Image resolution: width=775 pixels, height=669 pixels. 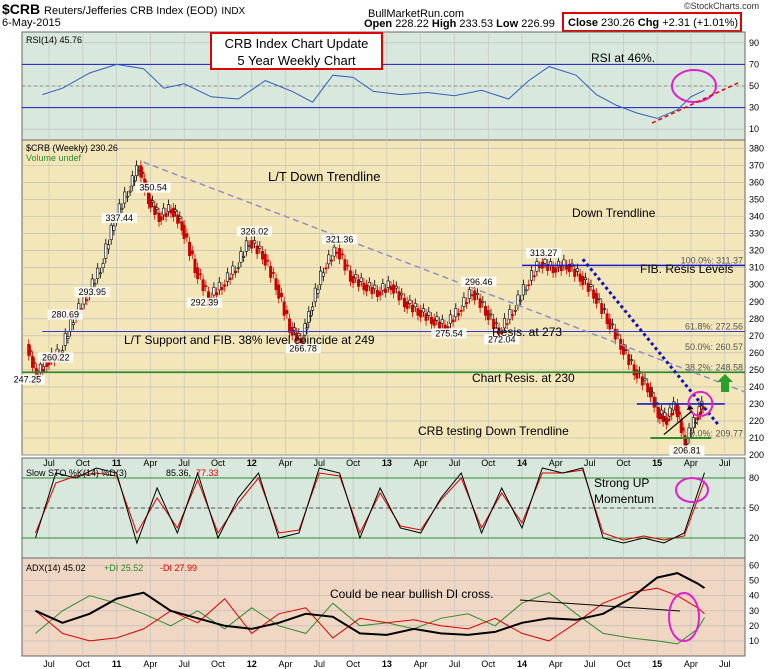 What do you see at coordinates (684, 617) in the screenshot?
I see `adx-highlight-circle` at bounding box center [684, 617].